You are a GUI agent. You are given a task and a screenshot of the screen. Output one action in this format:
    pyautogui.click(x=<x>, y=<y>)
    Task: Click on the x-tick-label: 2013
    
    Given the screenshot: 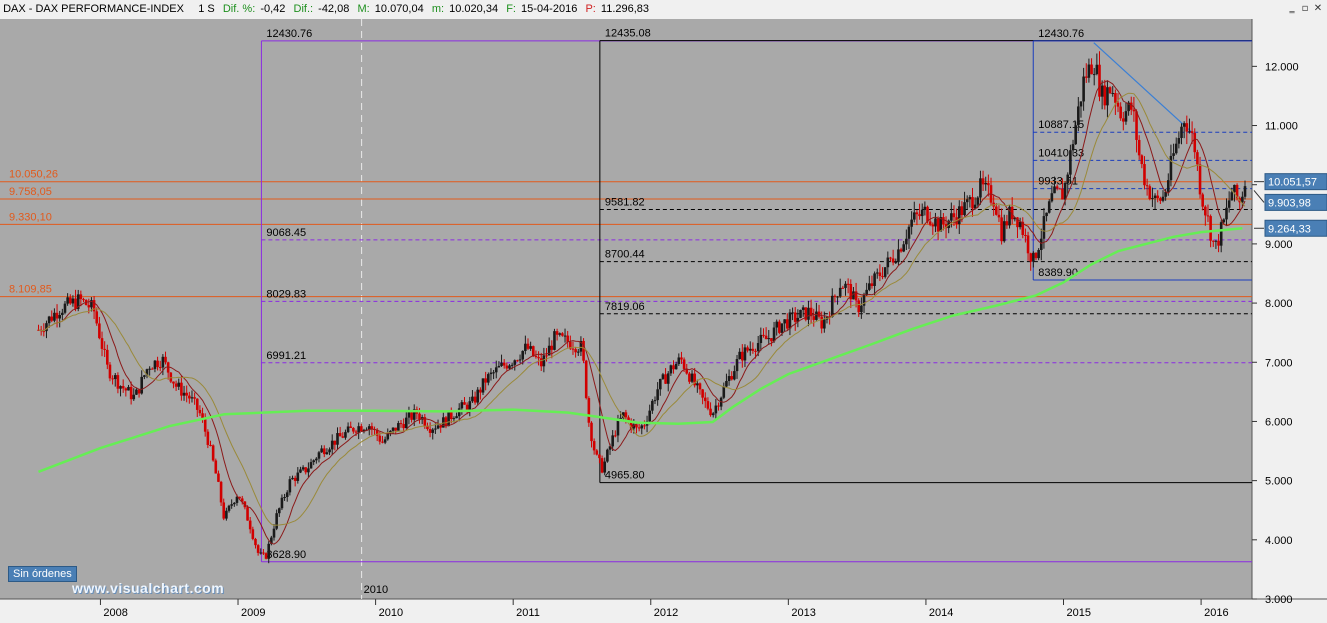 What is the action you would take?
    pyautogui.click(x=803, y=613)
    